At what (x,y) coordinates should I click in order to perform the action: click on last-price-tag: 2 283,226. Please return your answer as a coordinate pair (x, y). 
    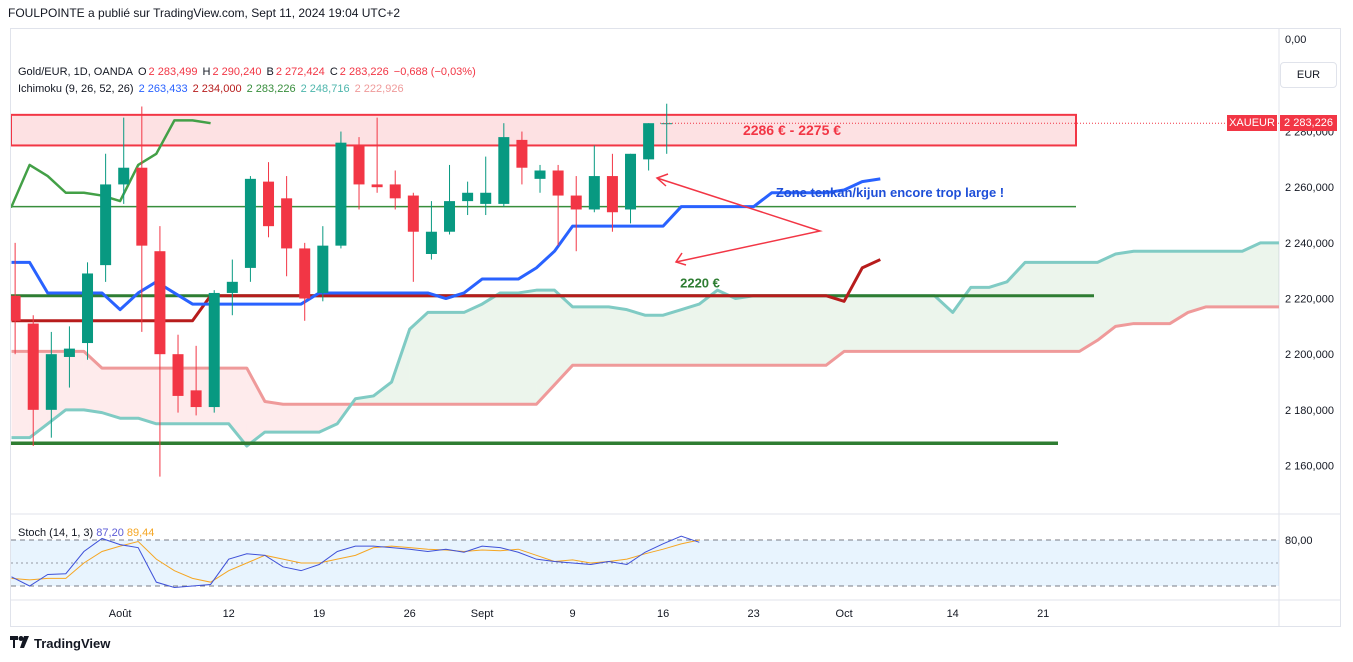
    Looking at the image, I should click on (1308, 123).